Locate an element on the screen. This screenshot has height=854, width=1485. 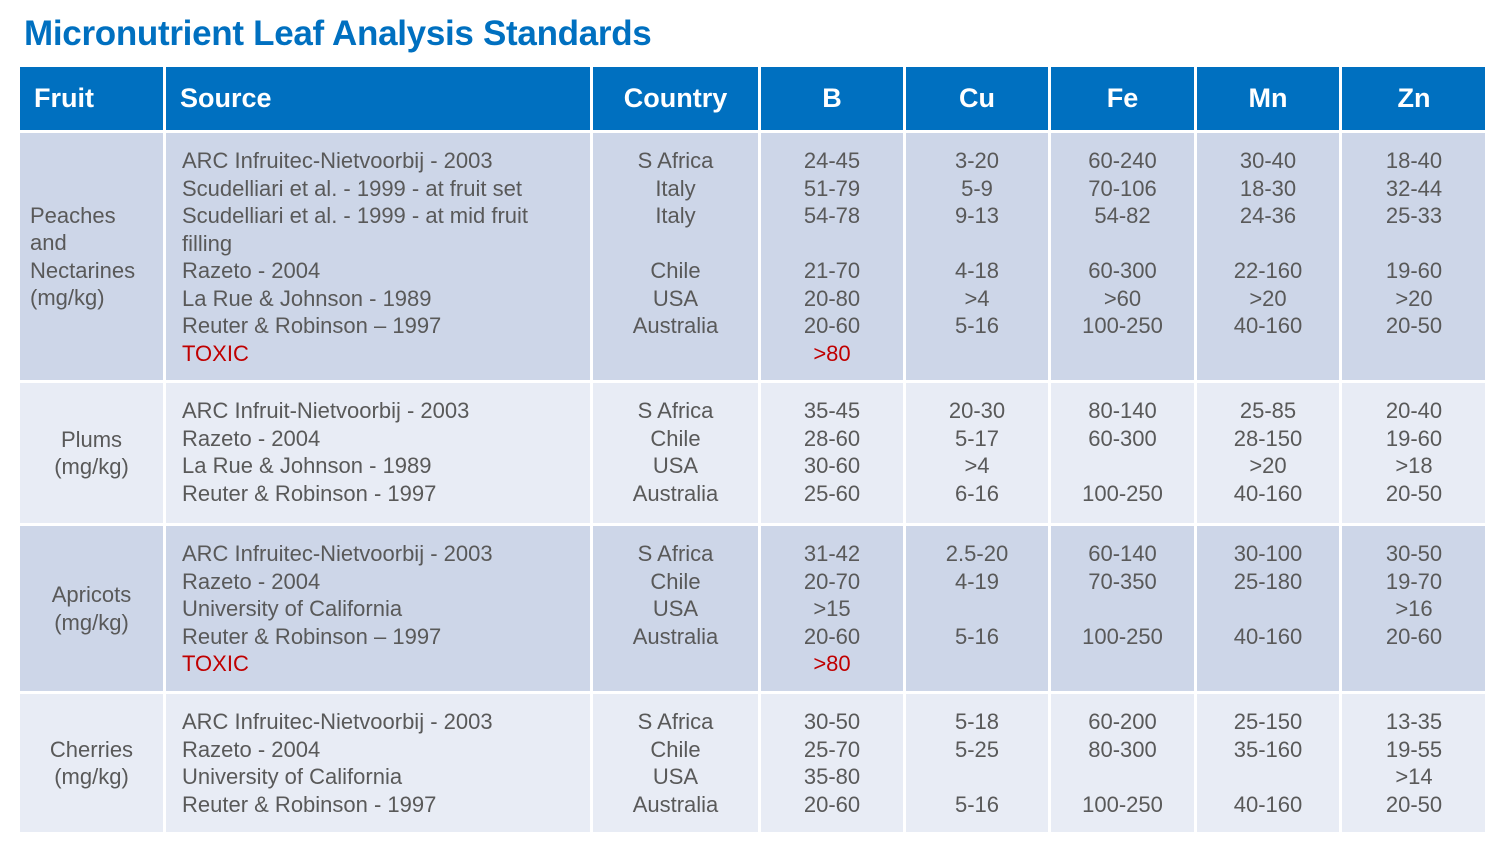
cu-cell: 5-18 5-25 5-16 is located at coordinates (977, 763).